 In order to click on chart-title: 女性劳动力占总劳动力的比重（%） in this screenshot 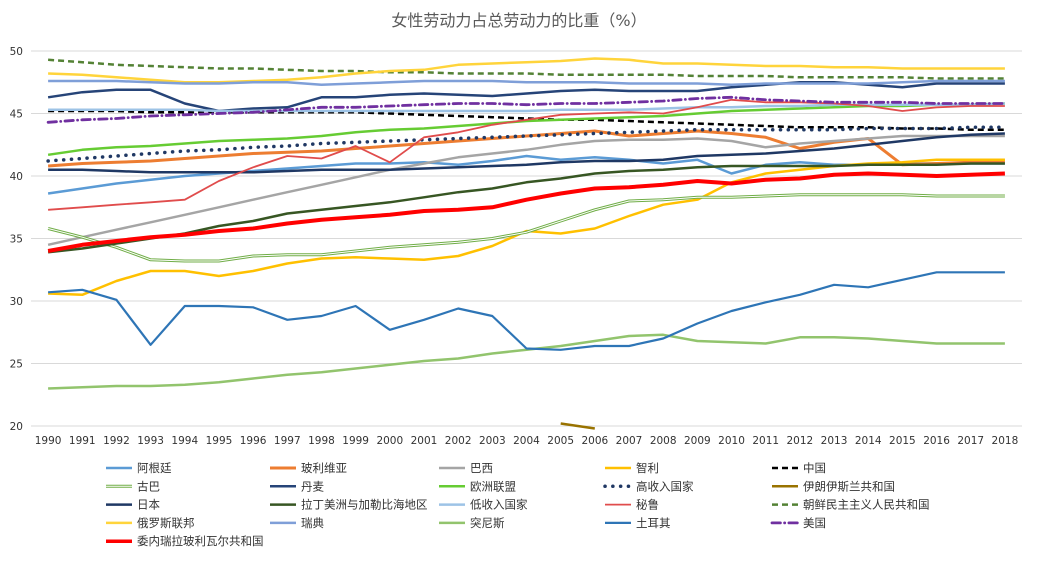, I will do `click(518, 20)`.